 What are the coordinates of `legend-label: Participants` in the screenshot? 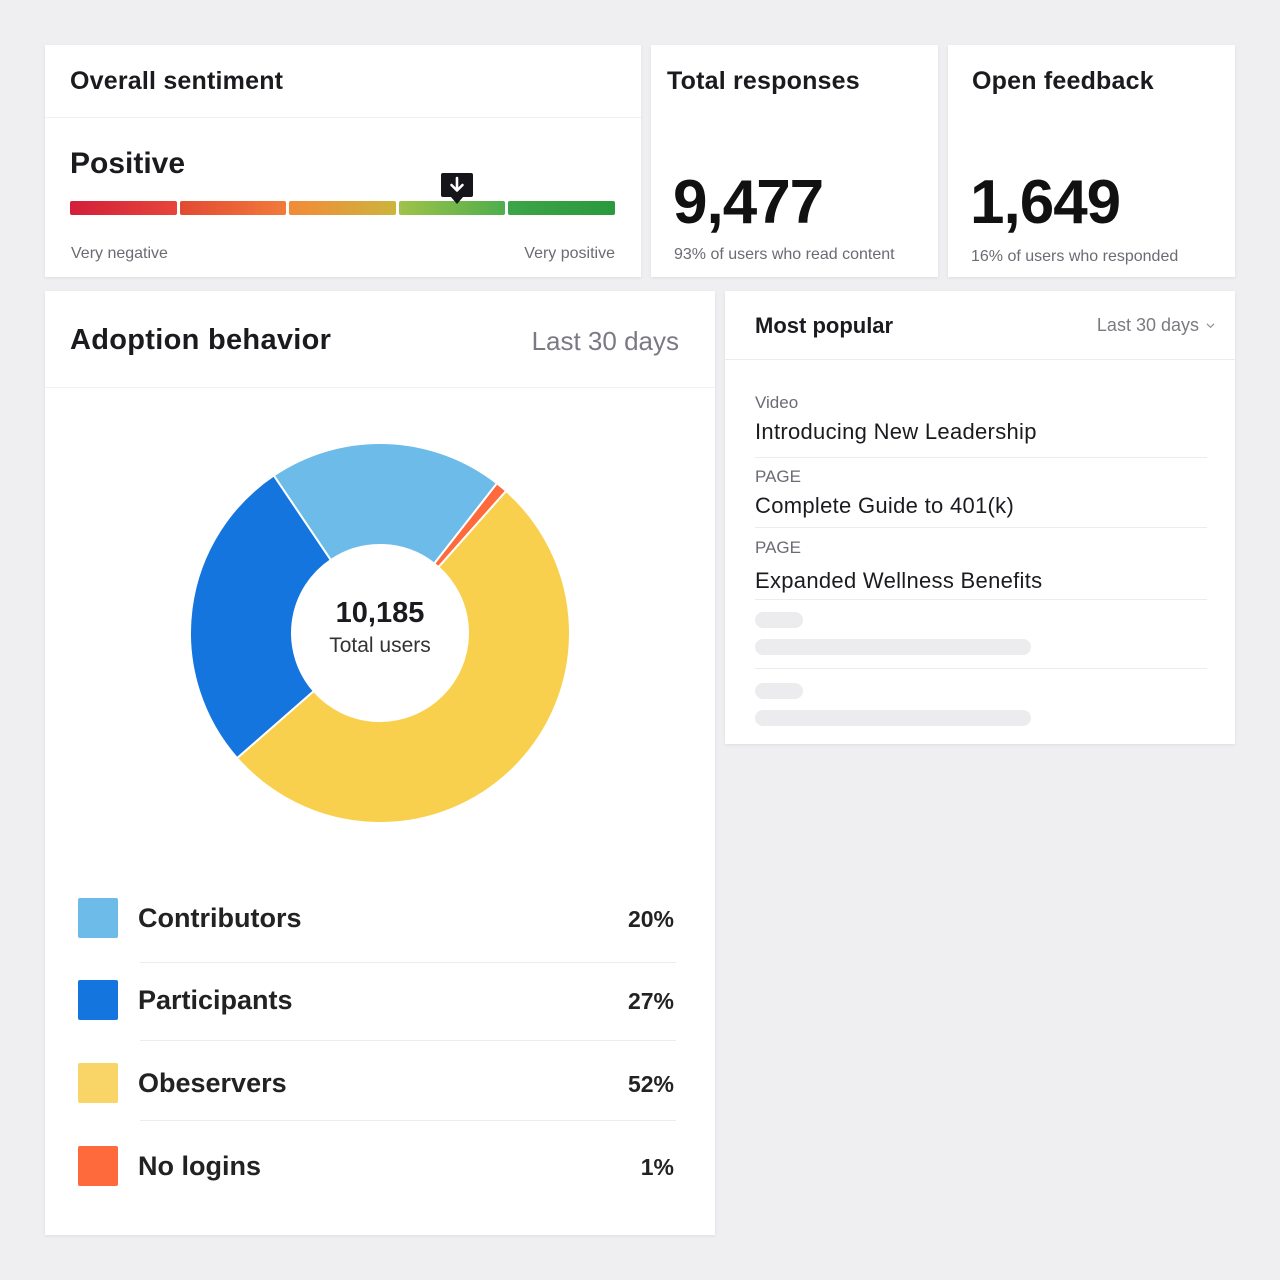 It's located at (215, 1000).